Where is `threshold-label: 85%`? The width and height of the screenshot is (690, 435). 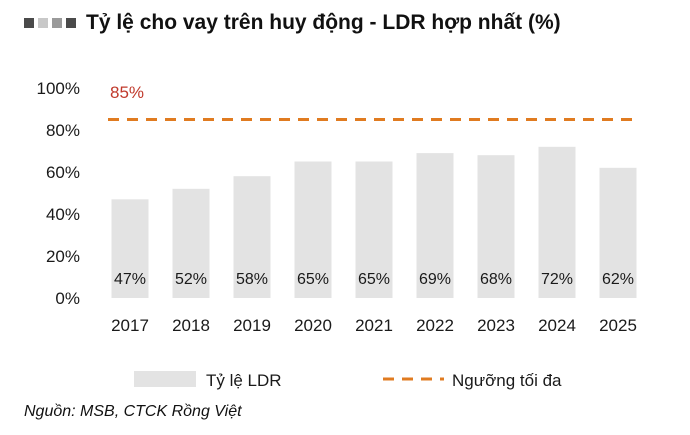
threshold-label: 85% is located at coordinates (127, 92).